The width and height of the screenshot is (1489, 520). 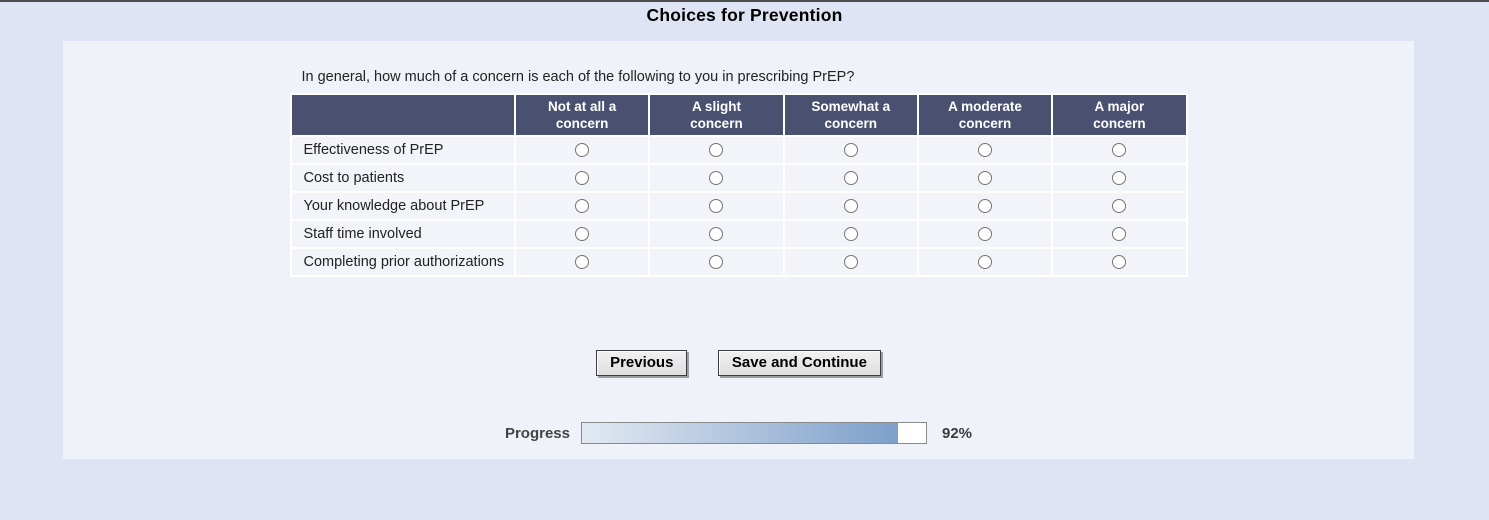 I want to click on page-title: Choices for Prevention, so click(x=744, y=15).